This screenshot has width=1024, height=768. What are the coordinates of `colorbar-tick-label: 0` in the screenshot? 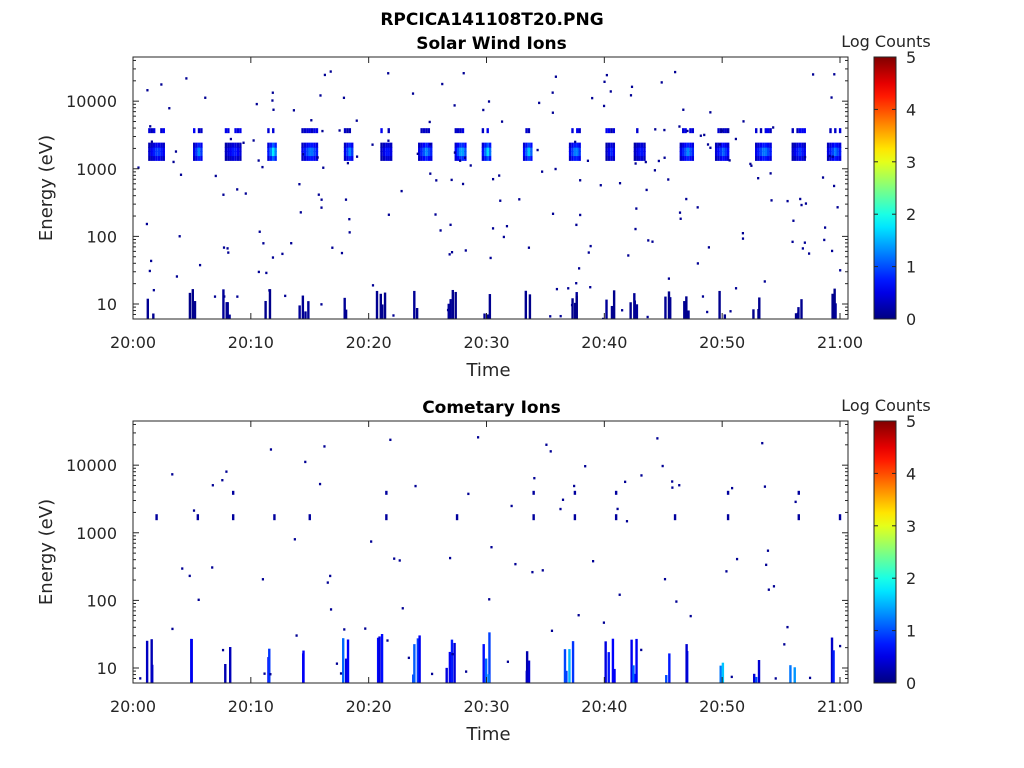 It's located at (911, 319).